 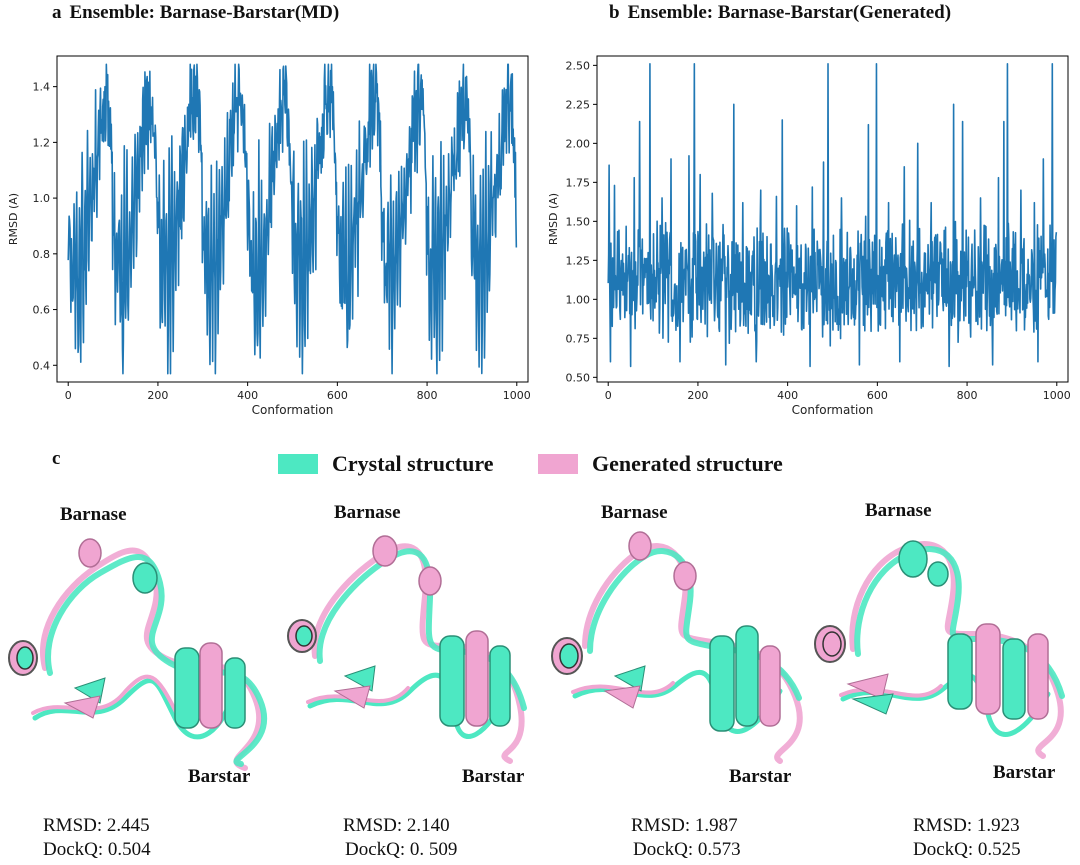 I want to click on legend-generated: Generated structure, so click(x=660, y=464).